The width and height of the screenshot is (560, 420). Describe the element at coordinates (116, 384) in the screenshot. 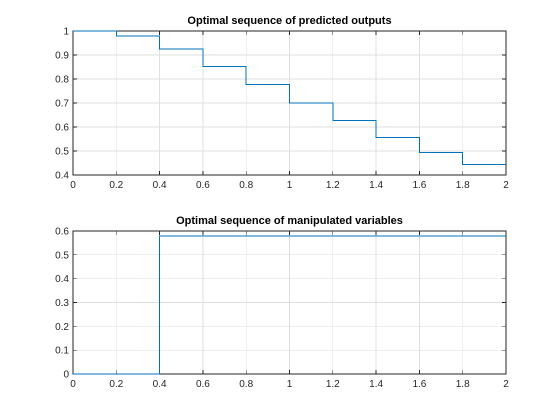

I see `manipulated-variables-x-tick-label: 0.2` at that location.